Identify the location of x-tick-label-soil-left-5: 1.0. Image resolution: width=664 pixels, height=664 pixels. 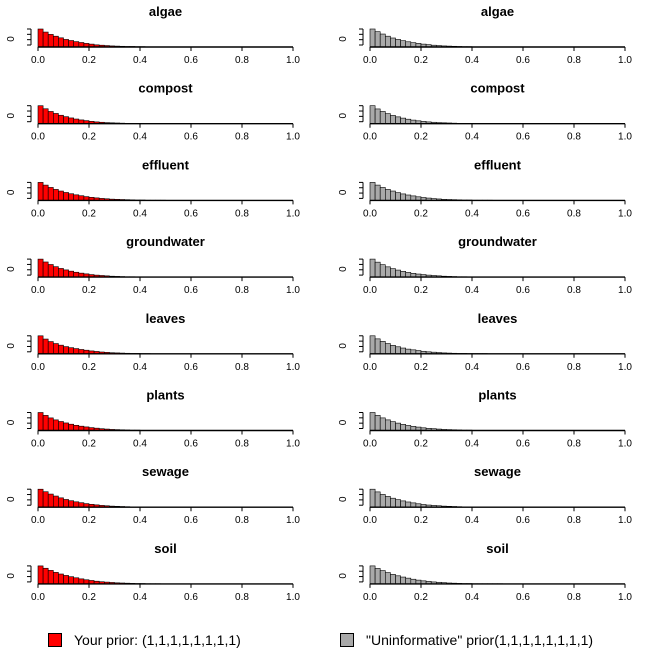
(293, 597).